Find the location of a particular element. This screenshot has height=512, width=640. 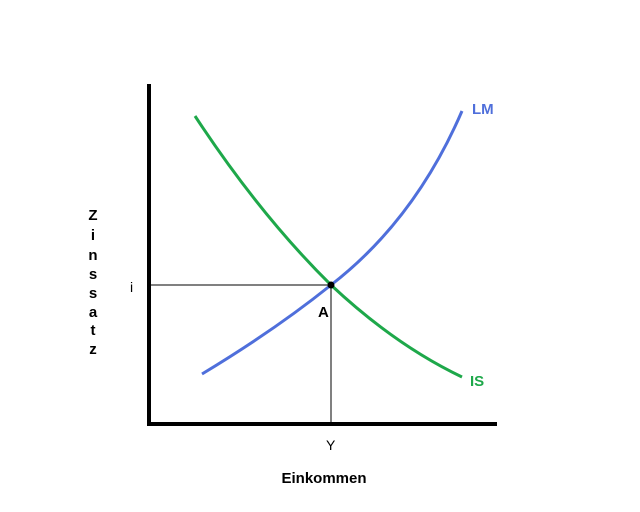

y-marker-label: i is located at coordinates (131, 287).